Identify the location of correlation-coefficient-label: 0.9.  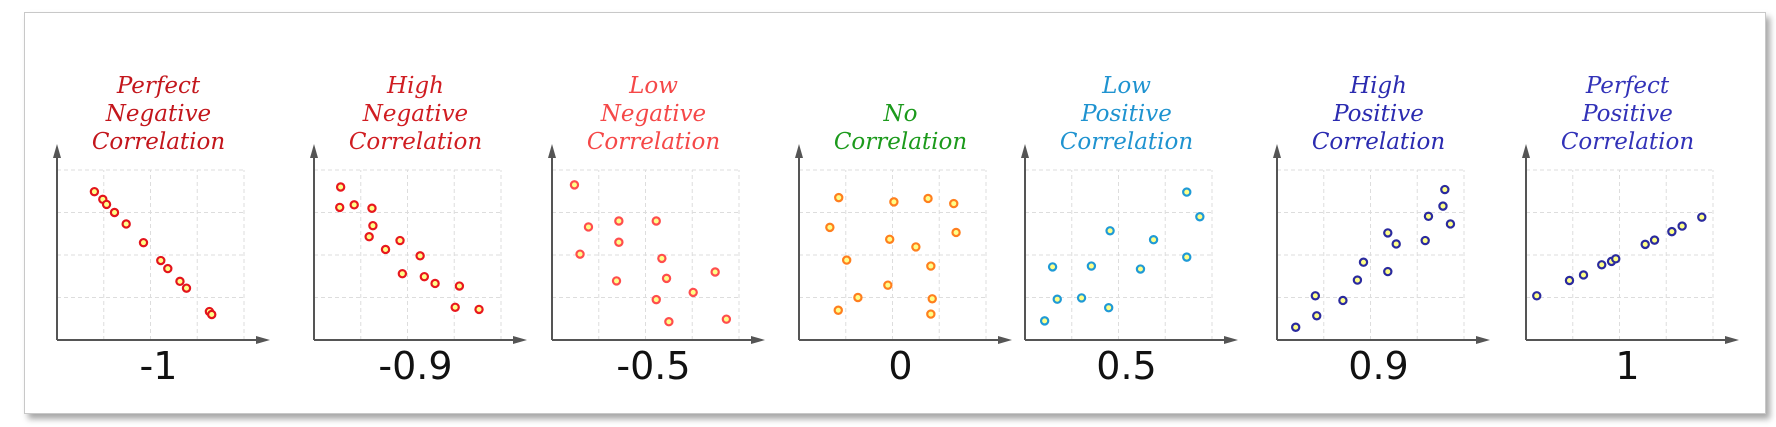
(1378, 366).